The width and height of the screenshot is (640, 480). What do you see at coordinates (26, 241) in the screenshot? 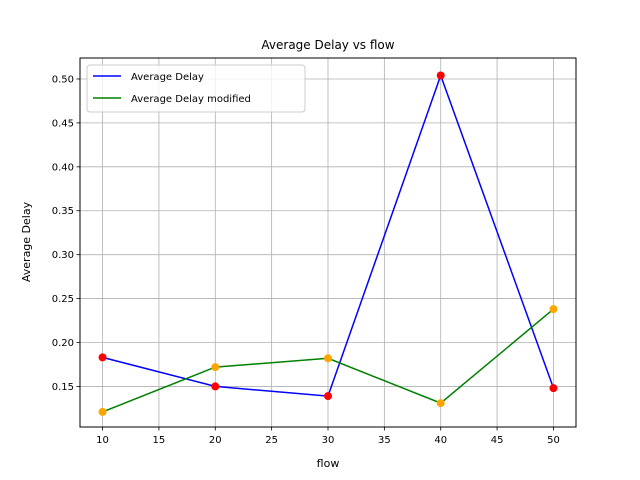
I see `y-axis-label: Average Delay` at bounding box center [26, 241].